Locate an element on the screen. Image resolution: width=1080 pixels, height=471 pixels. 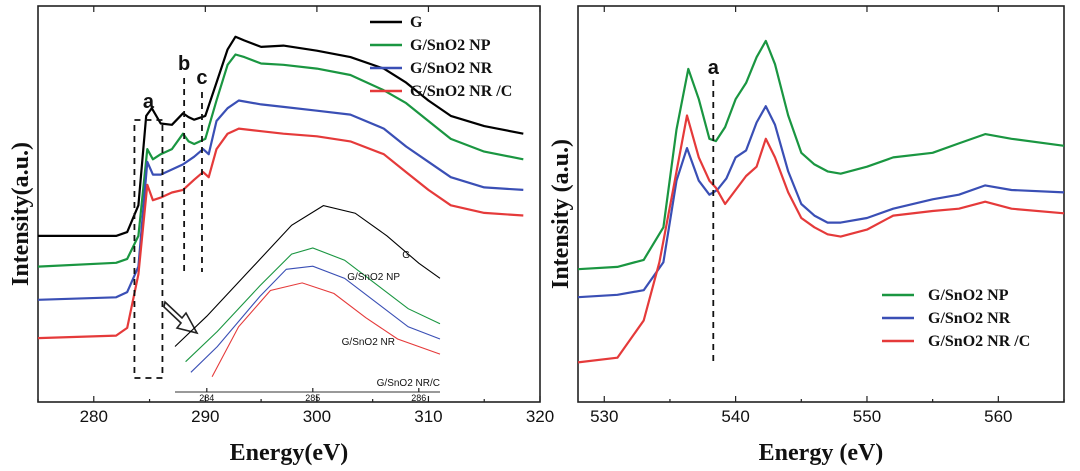
left-legend: G G/SnO2 NP G/SnO2 NR G/SnO2 NR /C is located at coordinates (441, 57).